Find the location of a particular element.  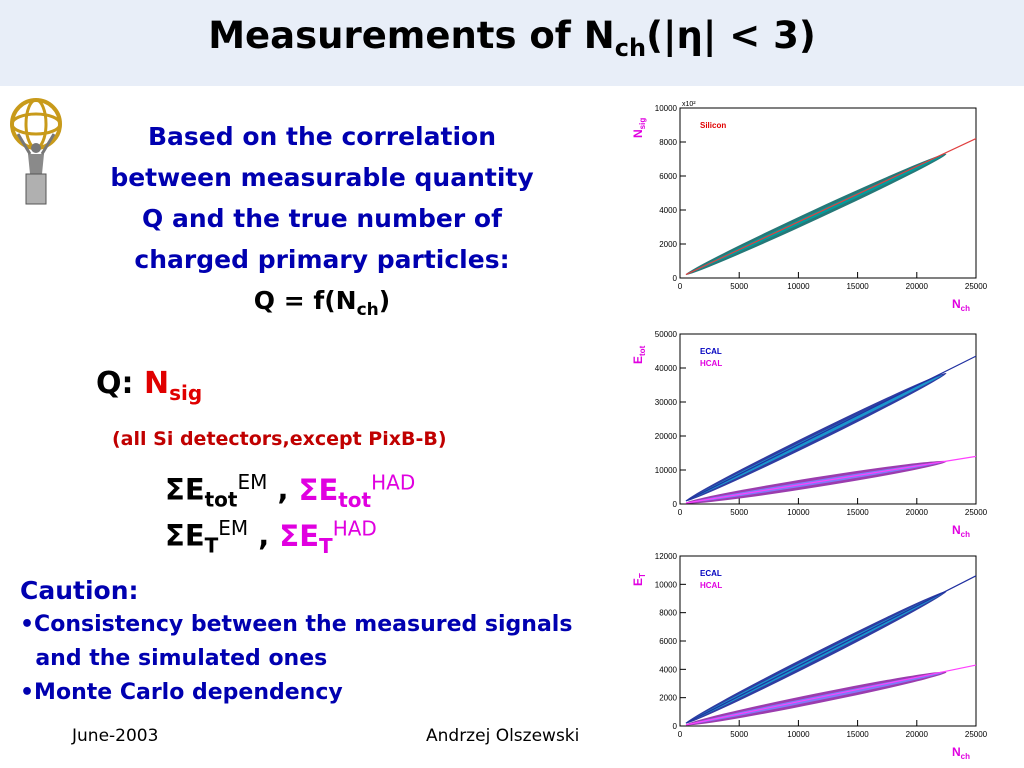

plot-frame is located at coordinates (828, 193).